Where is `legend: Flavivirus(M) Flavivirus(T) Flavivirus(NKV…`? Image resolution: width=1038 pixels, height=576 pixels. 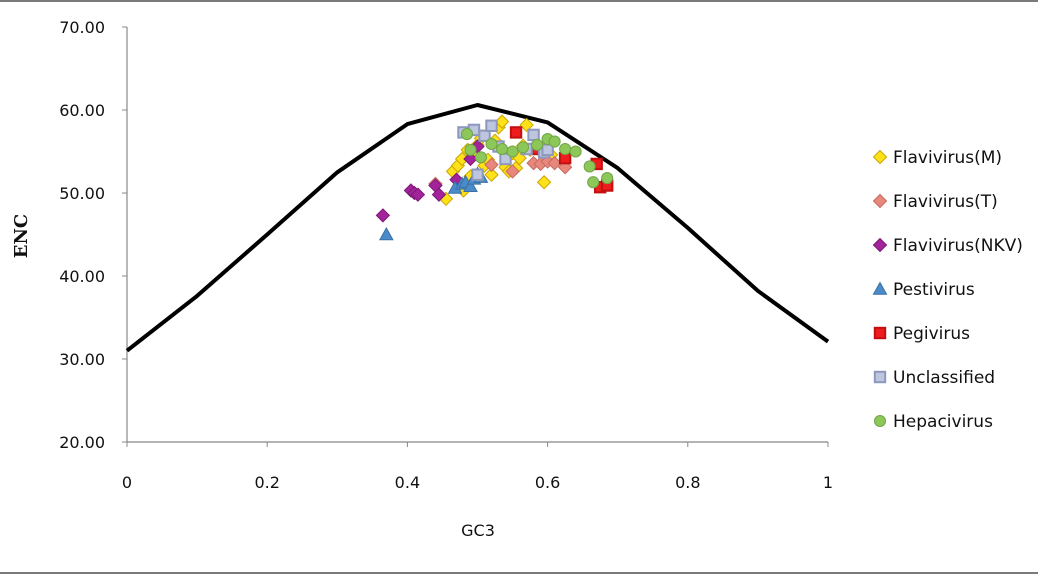
legend: Flavivirus(M) Flavivirus(T) Flavivirus(NKV… is located at coordinates (947, 290).